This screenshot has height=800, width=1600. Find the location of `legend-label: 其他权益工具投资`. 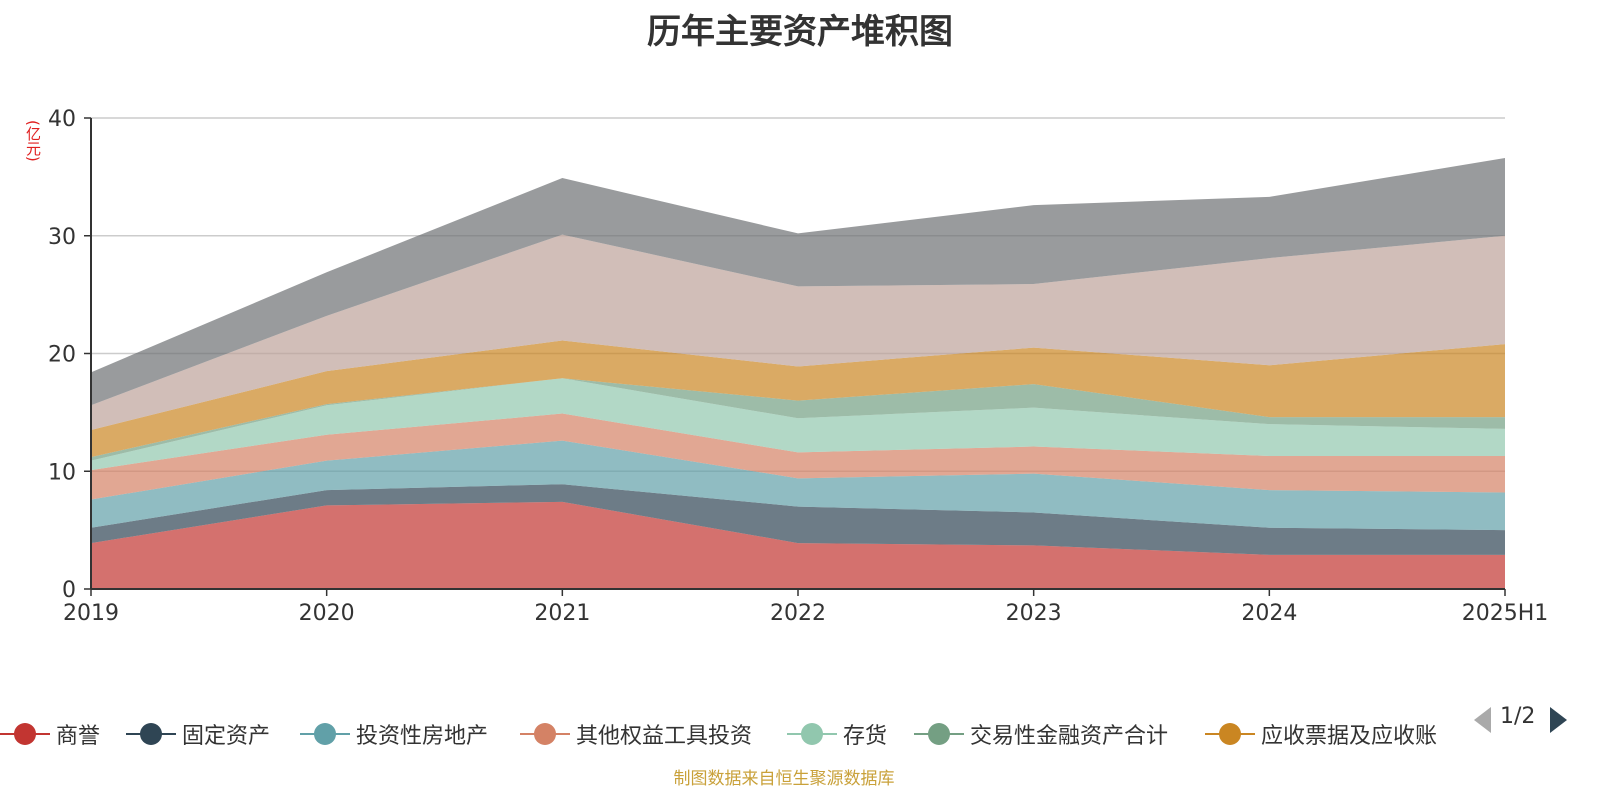

legend-label: 其他权益工具投资 is located at coordinates (664, 736).